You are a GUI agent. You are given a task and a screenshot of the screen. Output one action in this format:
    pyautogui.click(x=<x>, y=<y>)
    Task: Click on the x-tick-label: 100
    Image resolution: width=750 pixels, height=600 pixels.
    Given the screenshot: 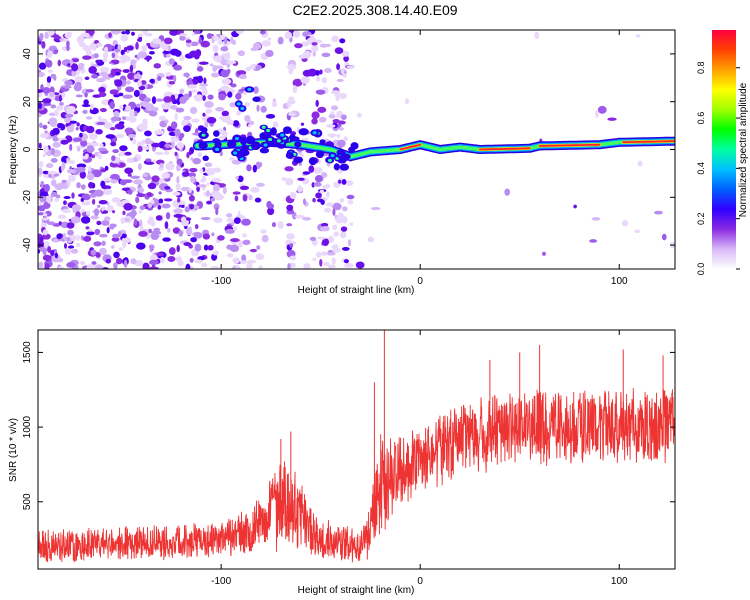 What is the action you would take?
    pyautogui.click(x=619, y=581)
    